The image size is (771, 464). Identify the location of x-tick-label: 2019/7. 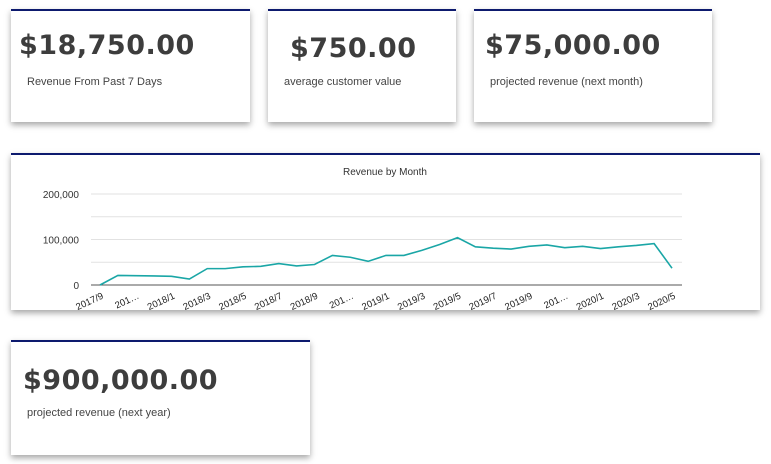
(483, 300).